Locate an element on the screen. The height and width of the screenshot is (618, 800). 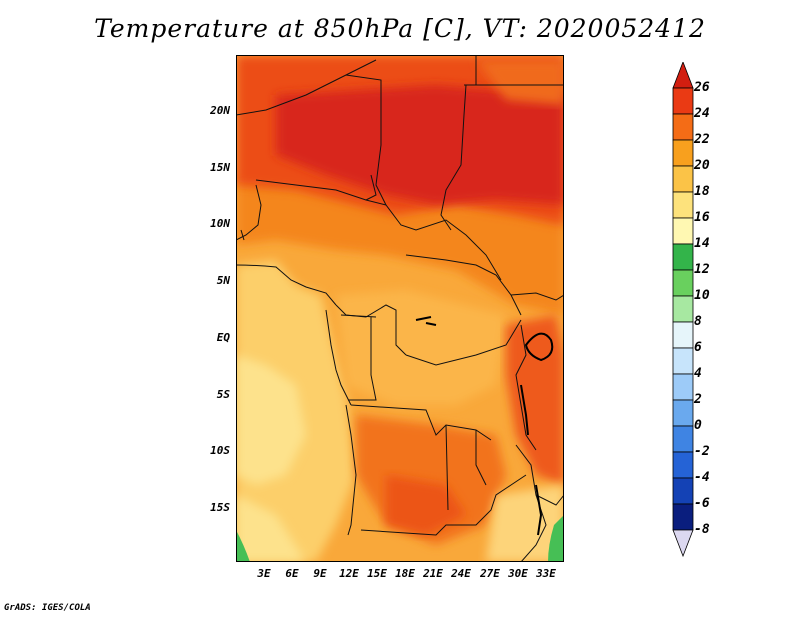
colorbar-label-neg8: -8 is located at coordinates (702, 529).